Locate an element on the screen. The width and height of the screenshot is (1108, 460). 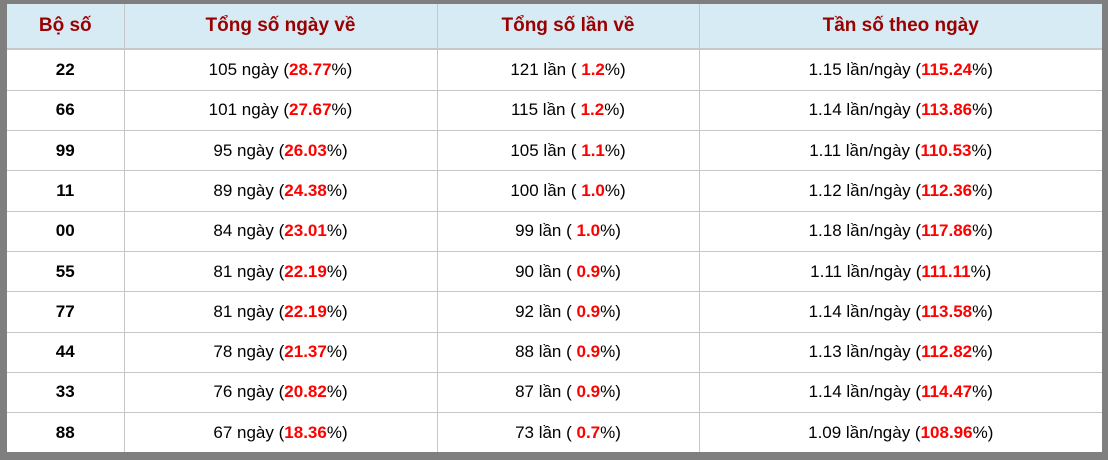
times-cell: 73 lần ( 0.7%) is located at coordinates (568, 432).